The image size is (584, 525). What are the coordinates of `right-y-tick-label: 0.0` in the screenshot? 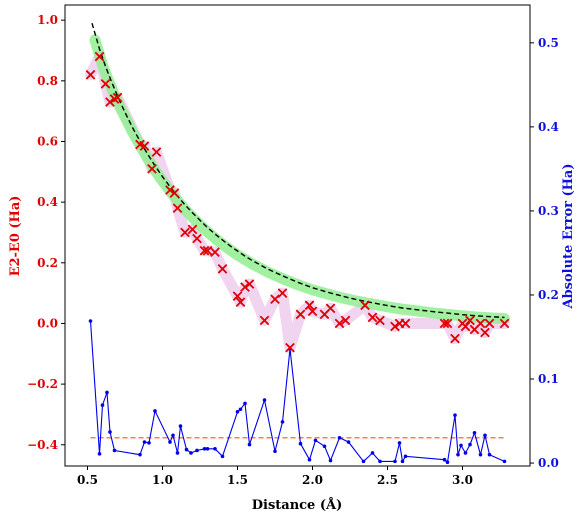 It's located at (548, 463).